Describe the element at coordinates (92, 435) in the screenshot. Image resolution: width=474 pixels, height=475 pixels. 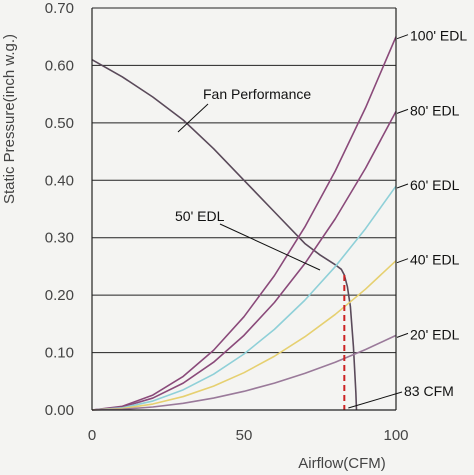
I see `x-tick-label: 0` at that location.